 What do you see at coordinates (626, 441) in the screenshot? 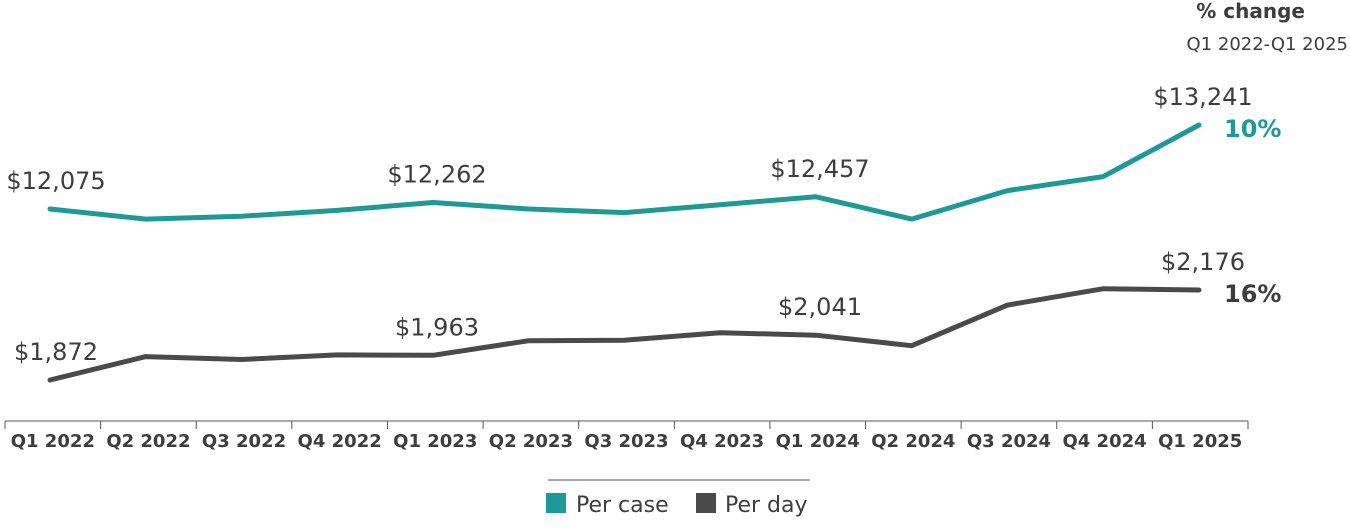
I see `x-tick-label: Q3 2023` at bounding box center [626, 441].